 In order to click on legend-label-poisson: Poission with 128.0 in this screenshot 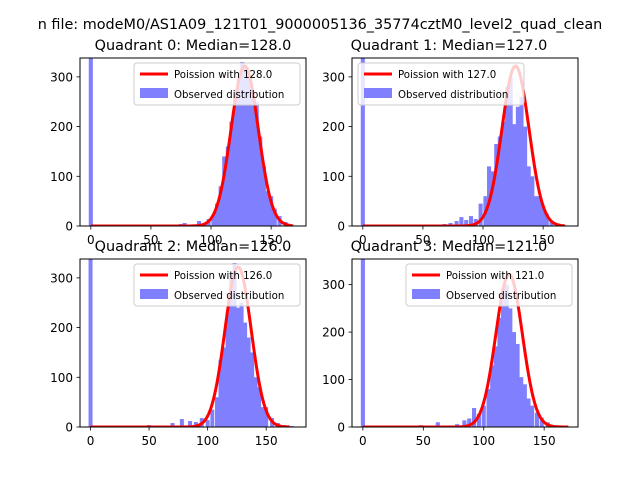, I will do `click(223, 75)`.